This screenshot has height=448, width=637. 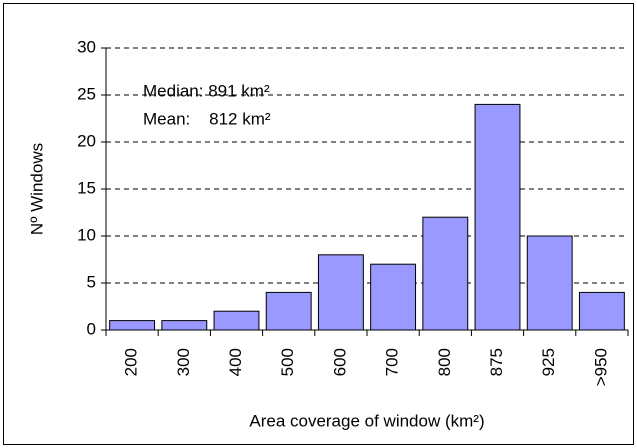 What do you see at coordinates (600, 367) in the screenshot?
I see `x-tick-label: >950` at bounding box center [600, 367].